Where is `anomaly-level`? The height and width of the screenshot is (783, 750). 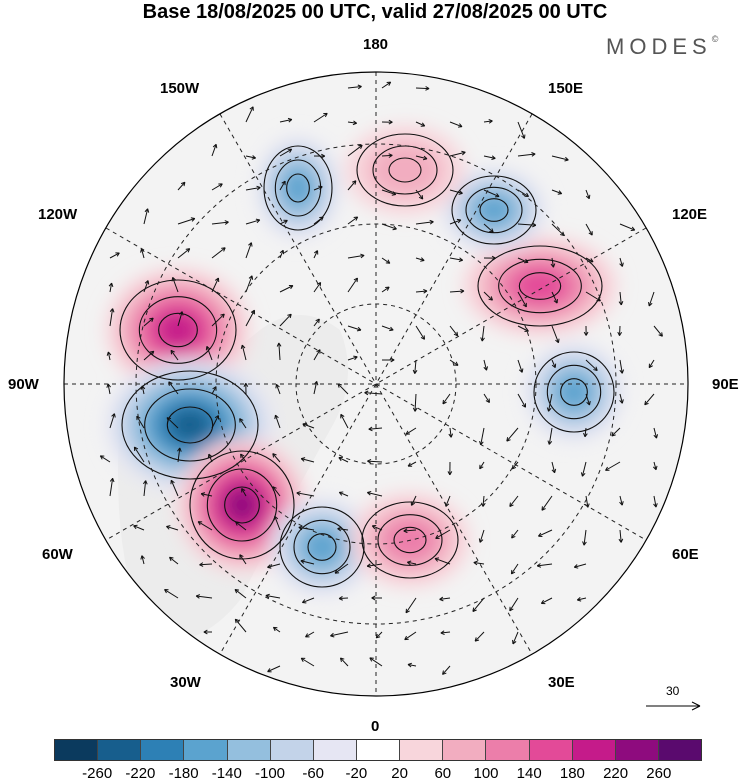 anomaly-level is located at coordinates (574, 392).